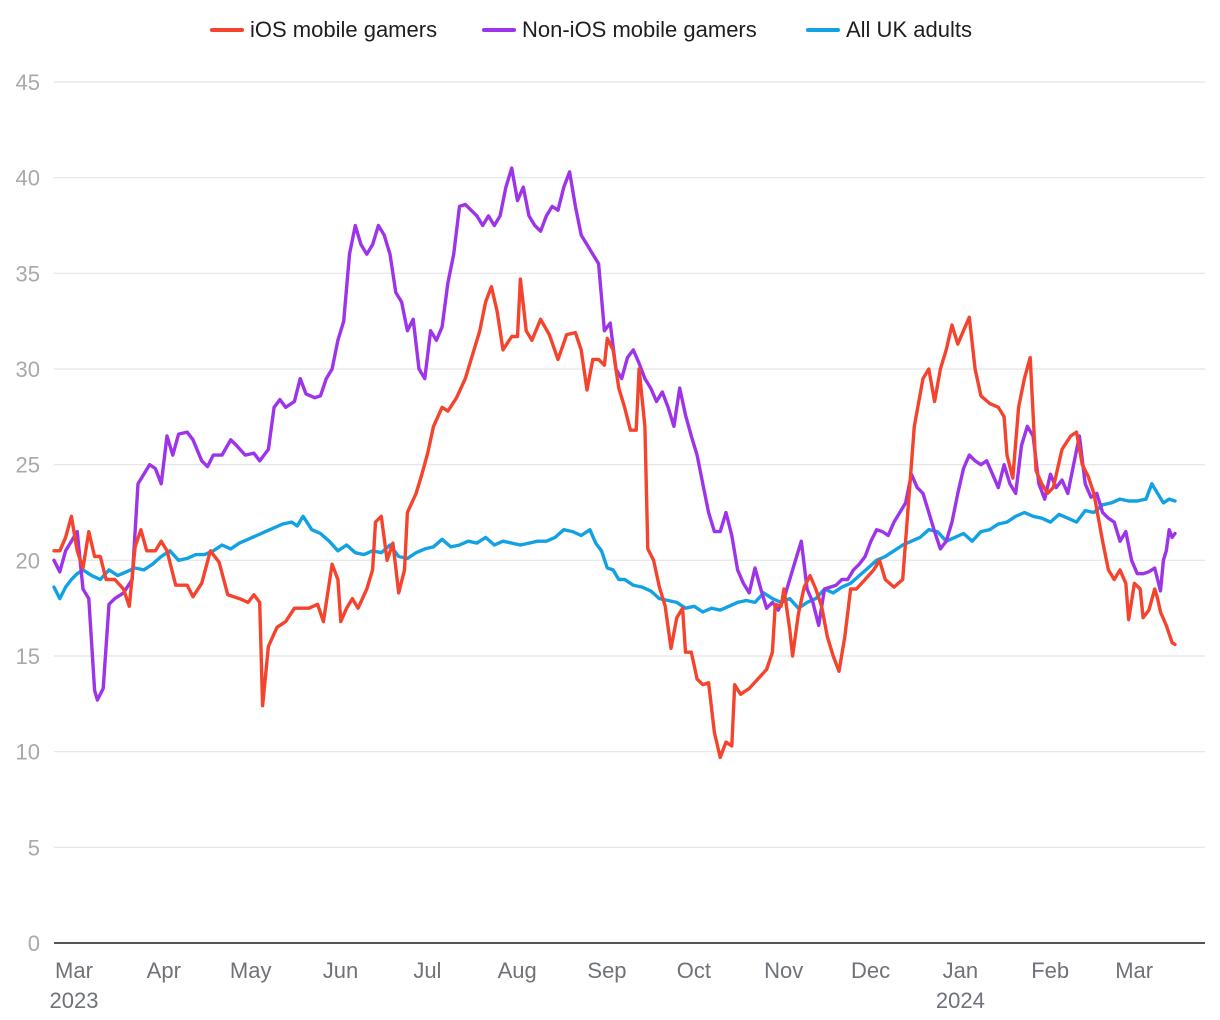 The height and width of the screenshot is (1020, 1220). I want to click on y-tick-label: 5, so click(34, 847).